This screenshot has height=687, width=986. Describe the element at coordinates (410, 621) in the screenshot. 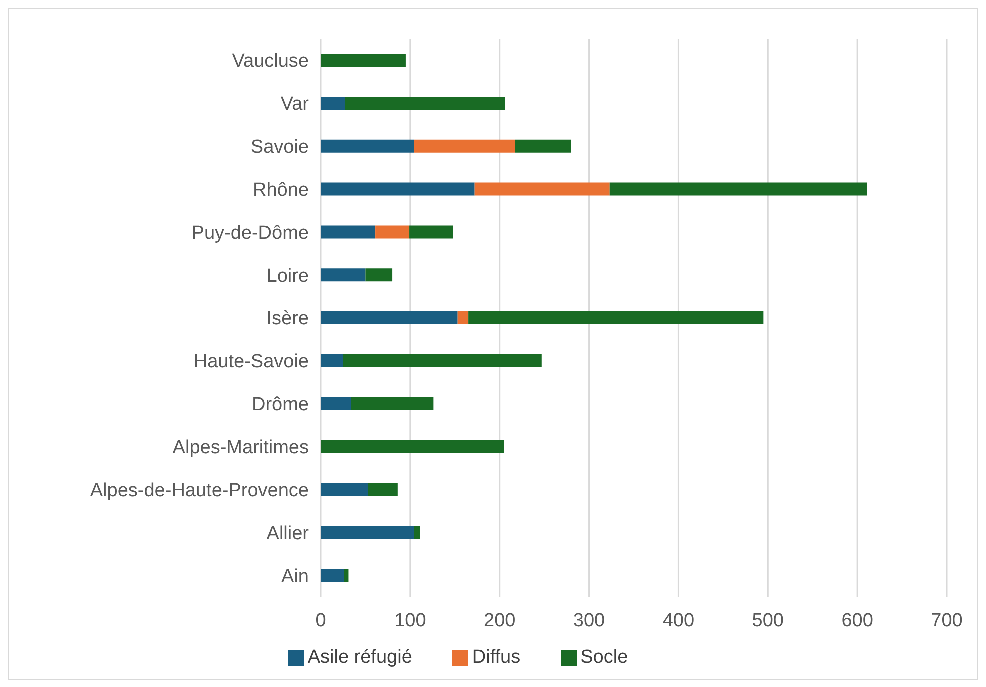

I see `x-tick-label: 100` at that location.